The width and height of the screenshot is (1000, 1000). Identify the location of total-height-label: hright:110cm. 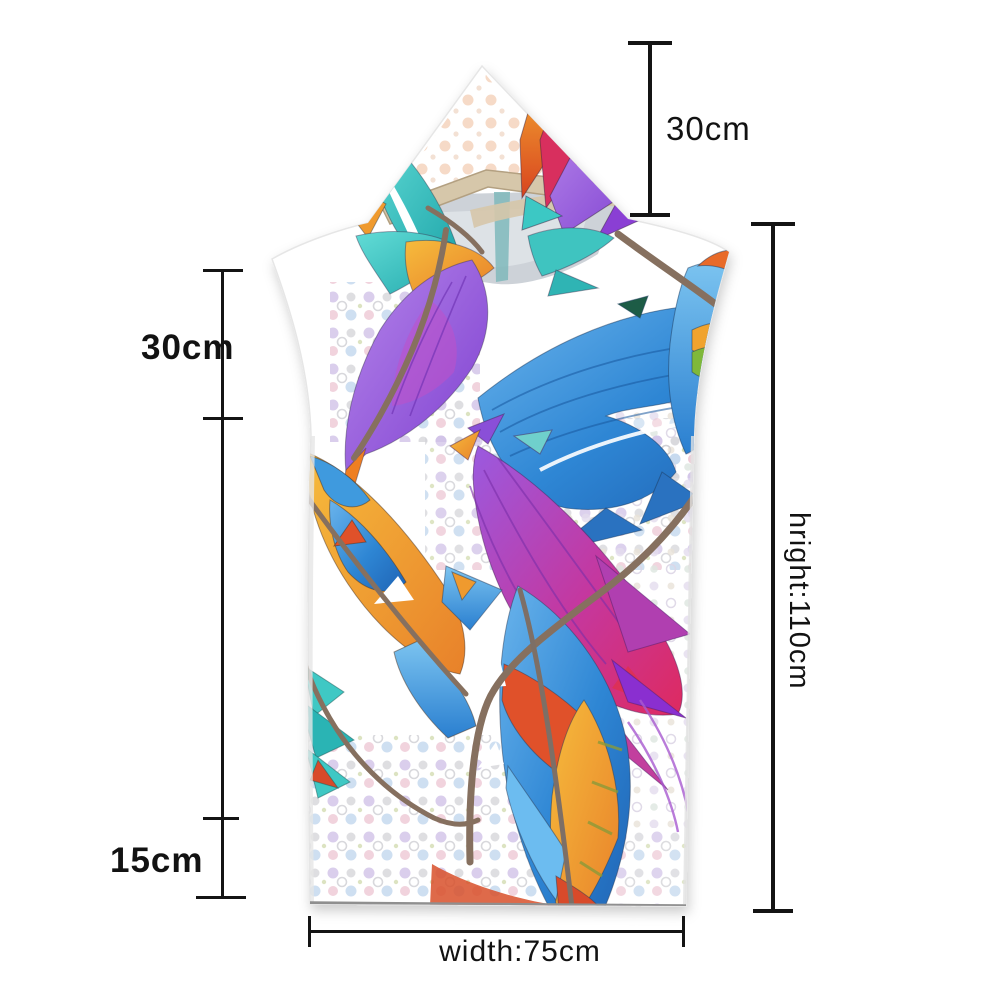
(799, 601).